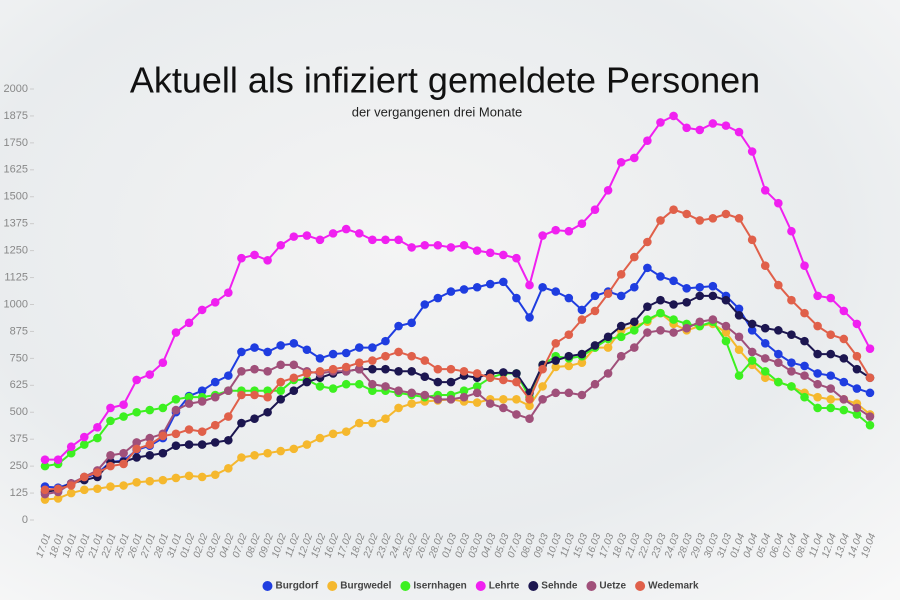  I want to click on y-tick-label: 250, so click(19, 466).